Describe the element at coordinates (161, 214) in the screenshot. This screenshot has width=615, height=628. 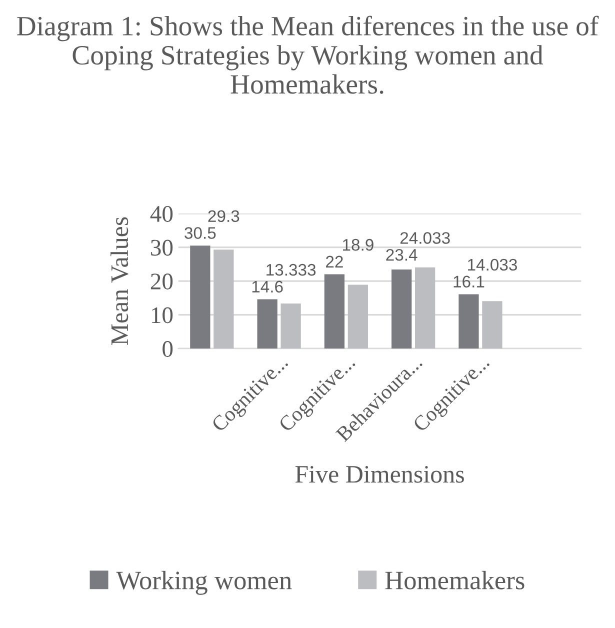
I see `y-tick-label: 40` at that location.